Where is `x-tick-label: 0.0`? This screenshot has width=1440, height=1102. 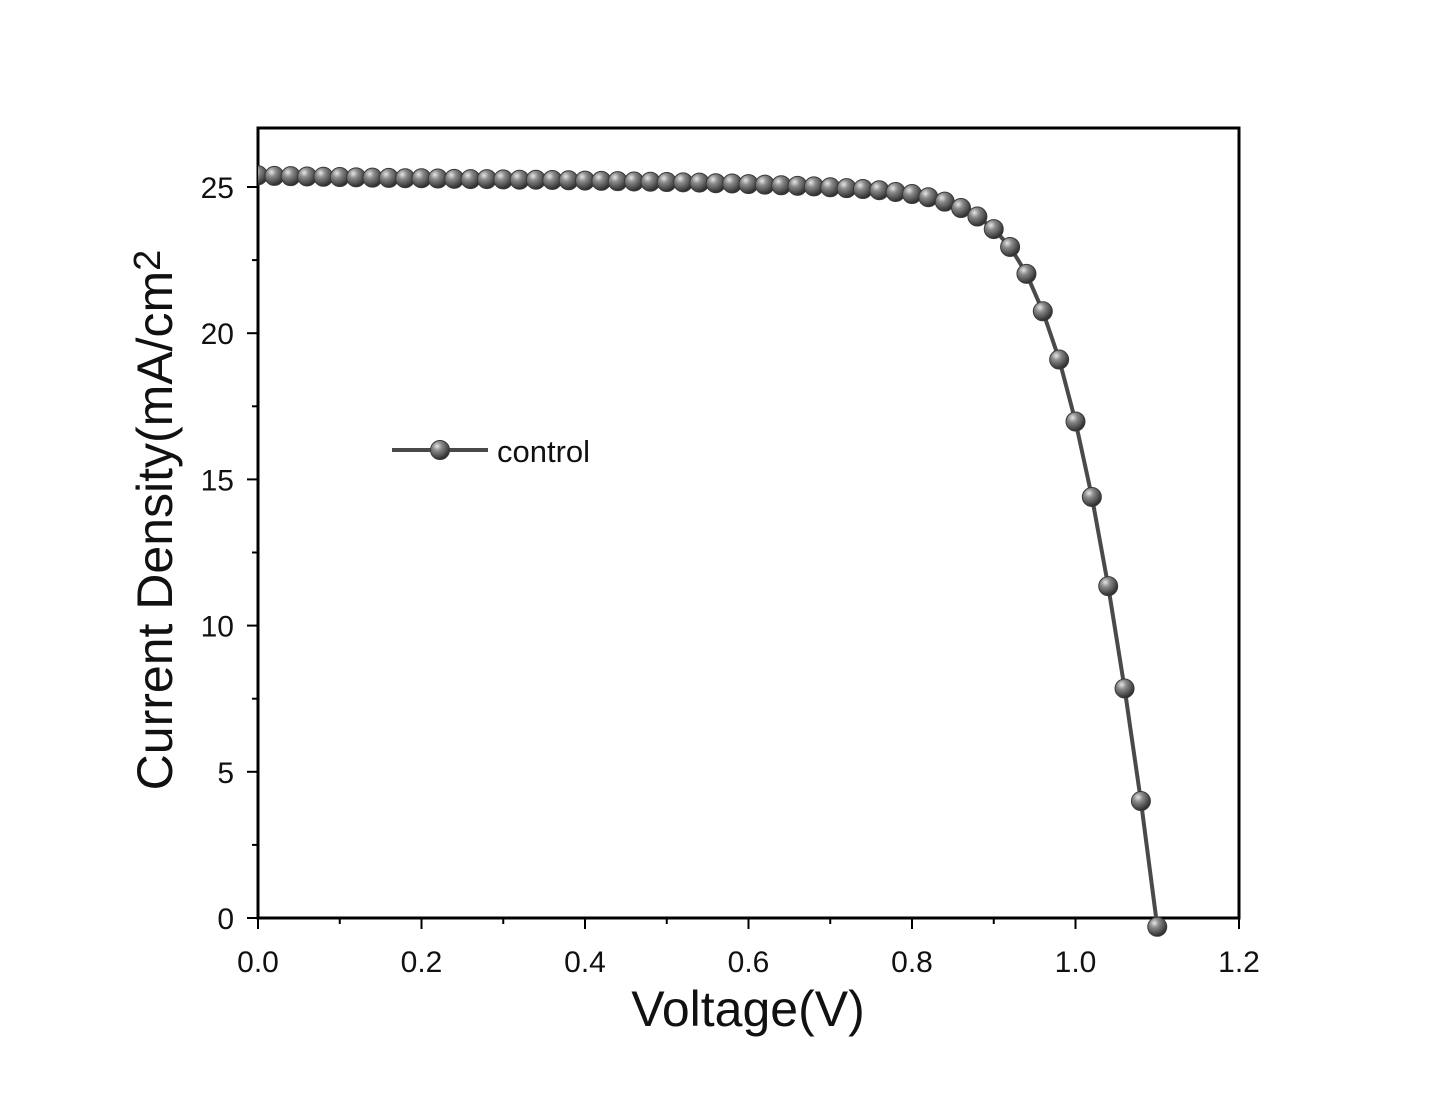 x-tick-label: 0.0 is located at coordinates (258, 962).